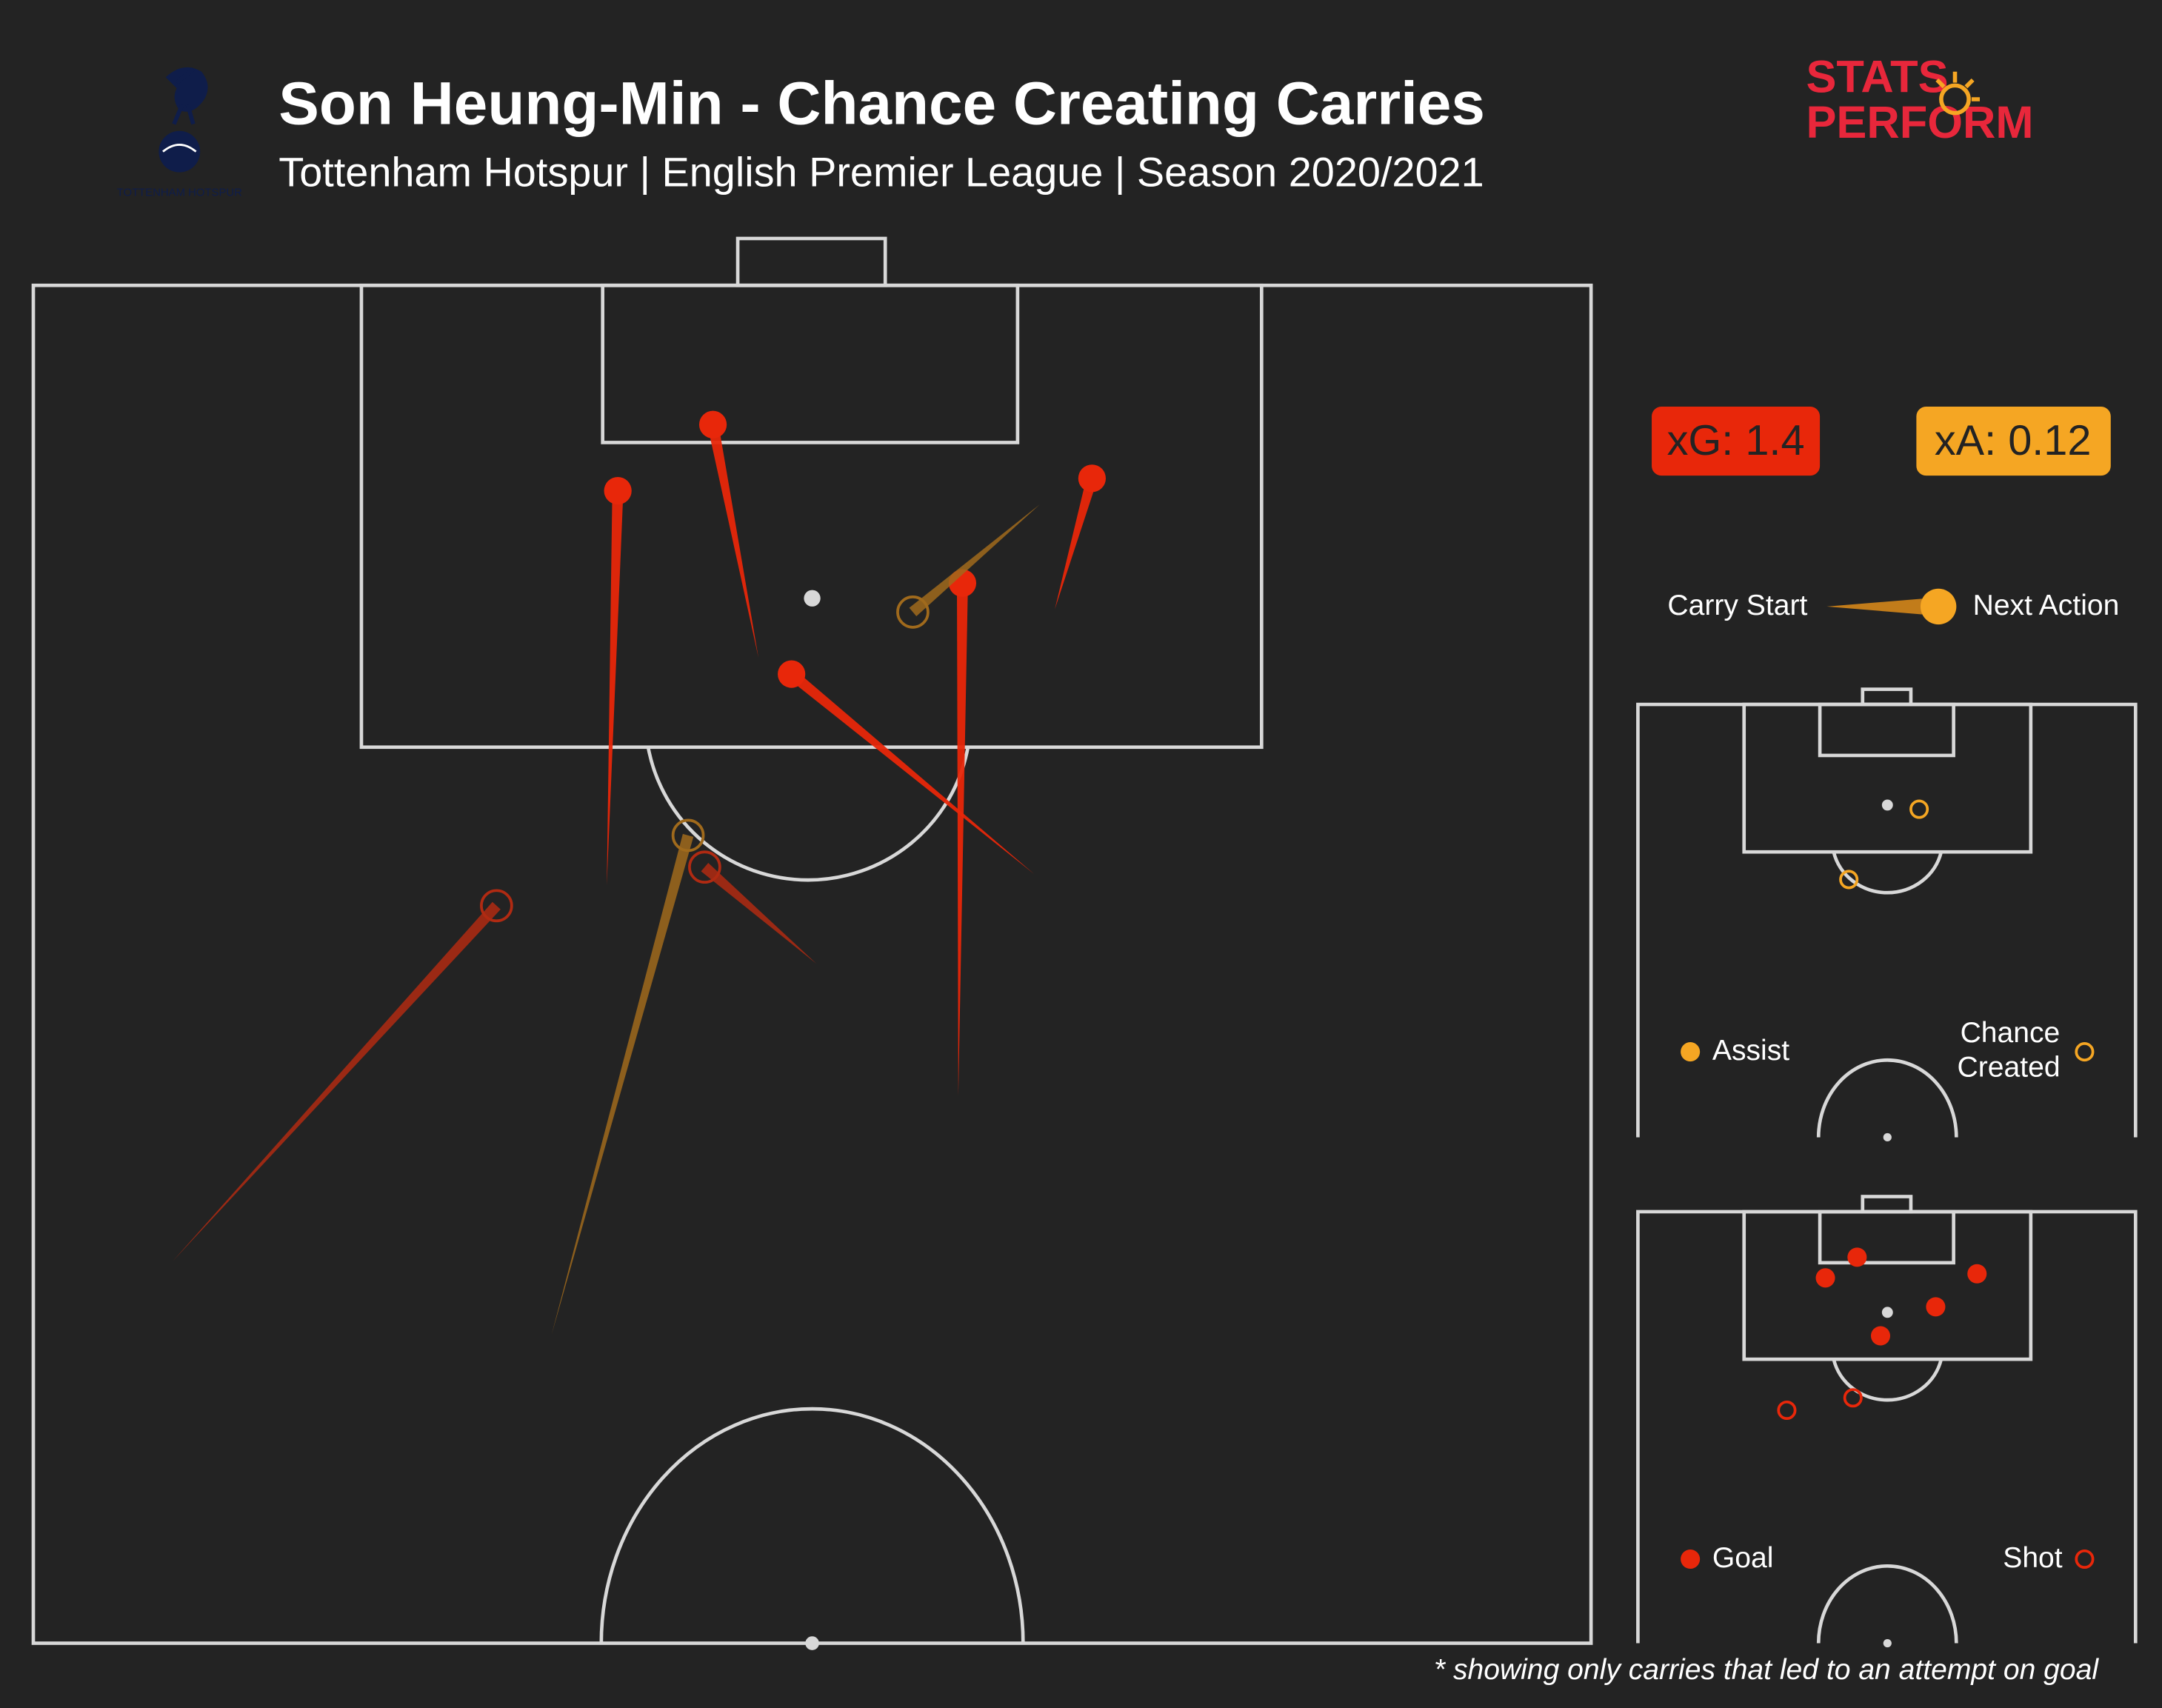 Image resolution: width=2162 pixels, height=1708 pixels. Describe the element at coordinates (812, 598) in the screenshot. I see `penalty-spot` at that location.